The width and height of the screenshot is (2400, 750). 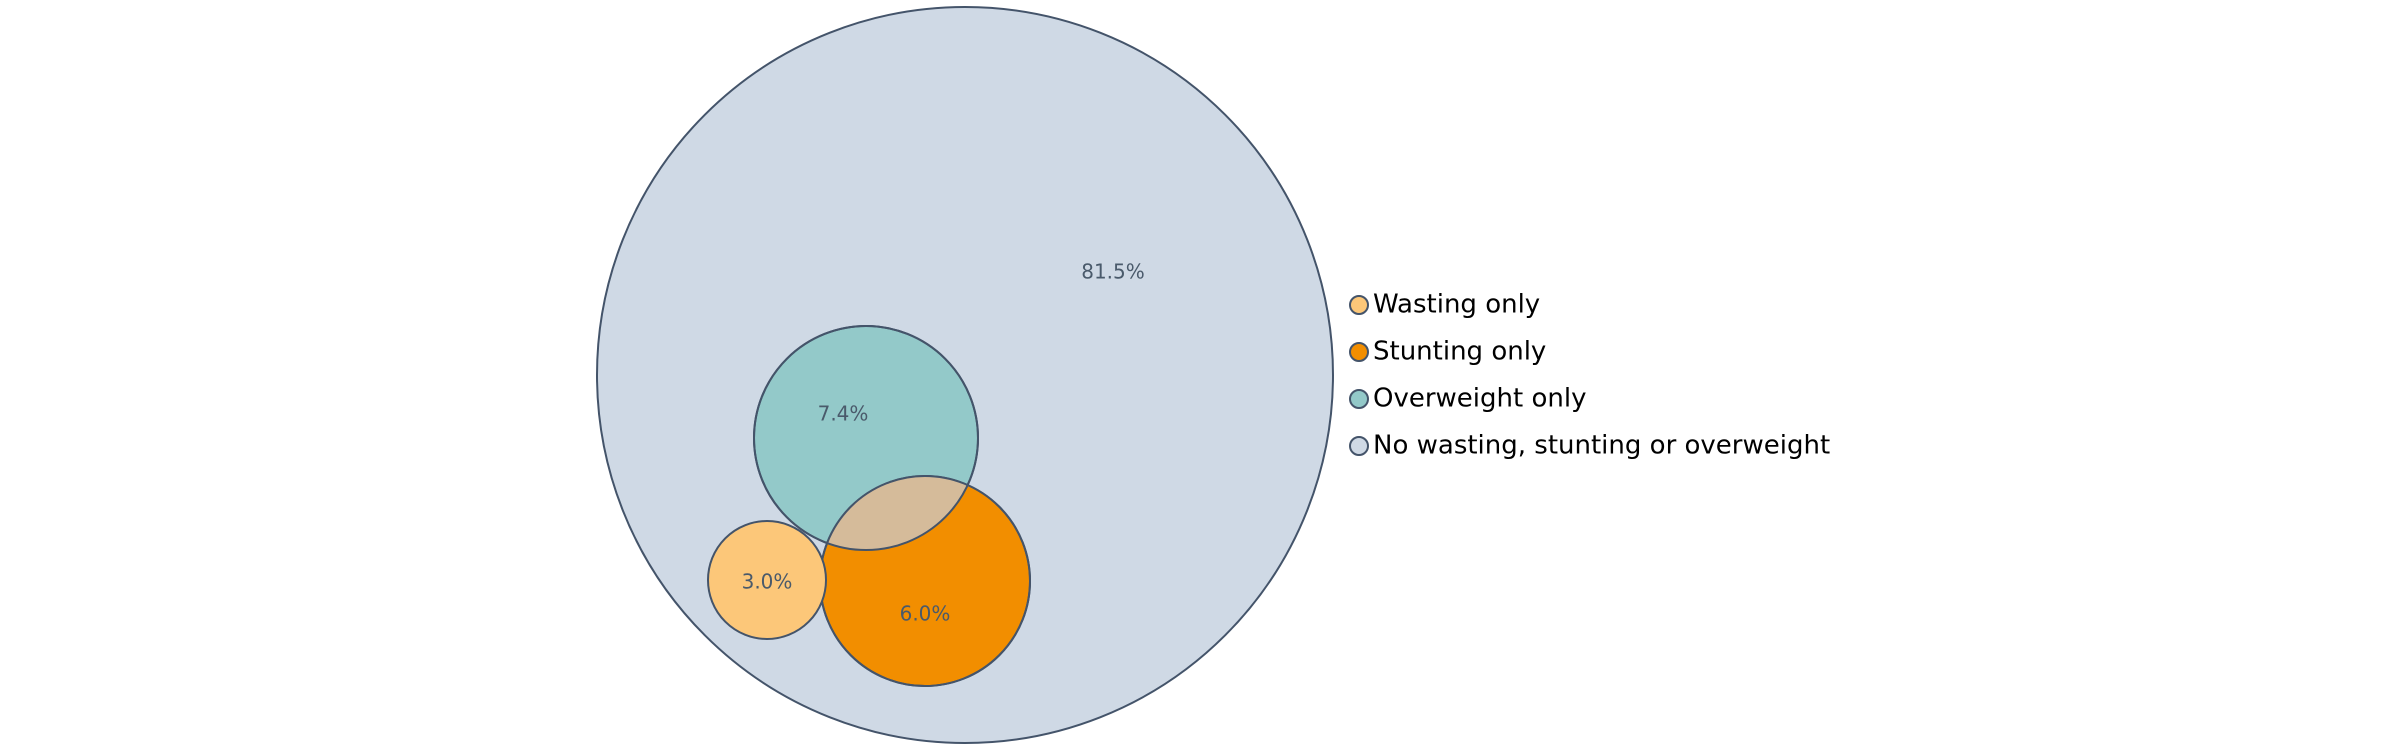 I want to click on legend-label: Overweight only, so click(x=1479, y=399).